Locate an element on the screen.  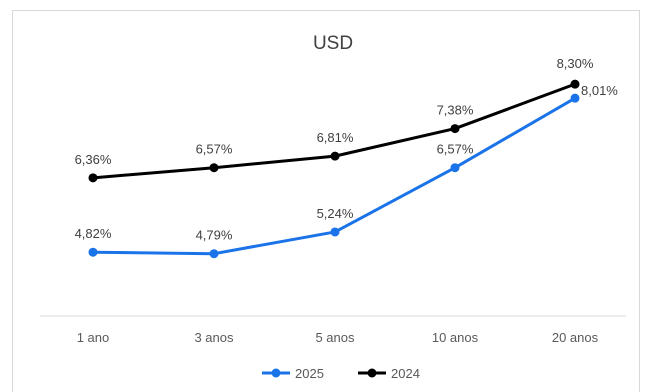
x-tick-label: 5 anos is located at coordinates (335, 337).